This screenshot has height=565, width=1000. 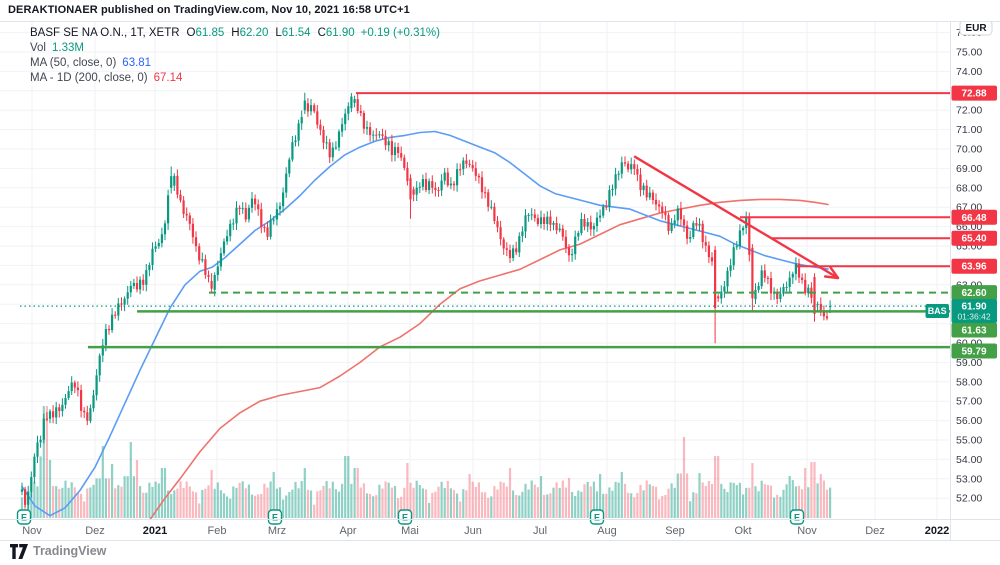 I want to click on time-tick: Aug, so click(x=607, y=531).